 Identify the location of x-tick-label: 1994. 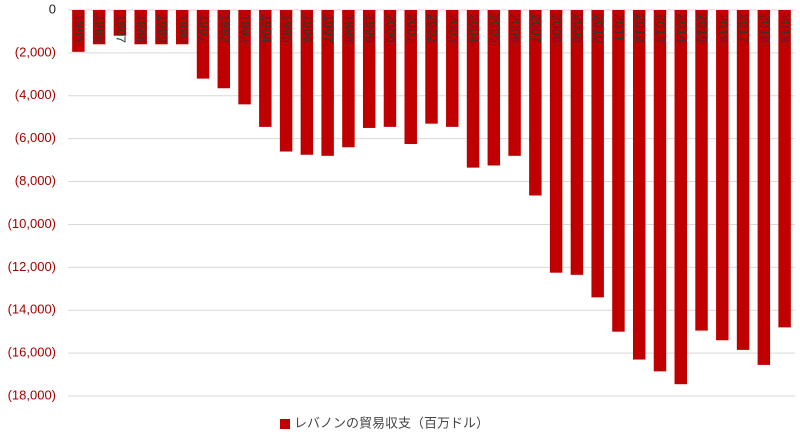
(266, 28).